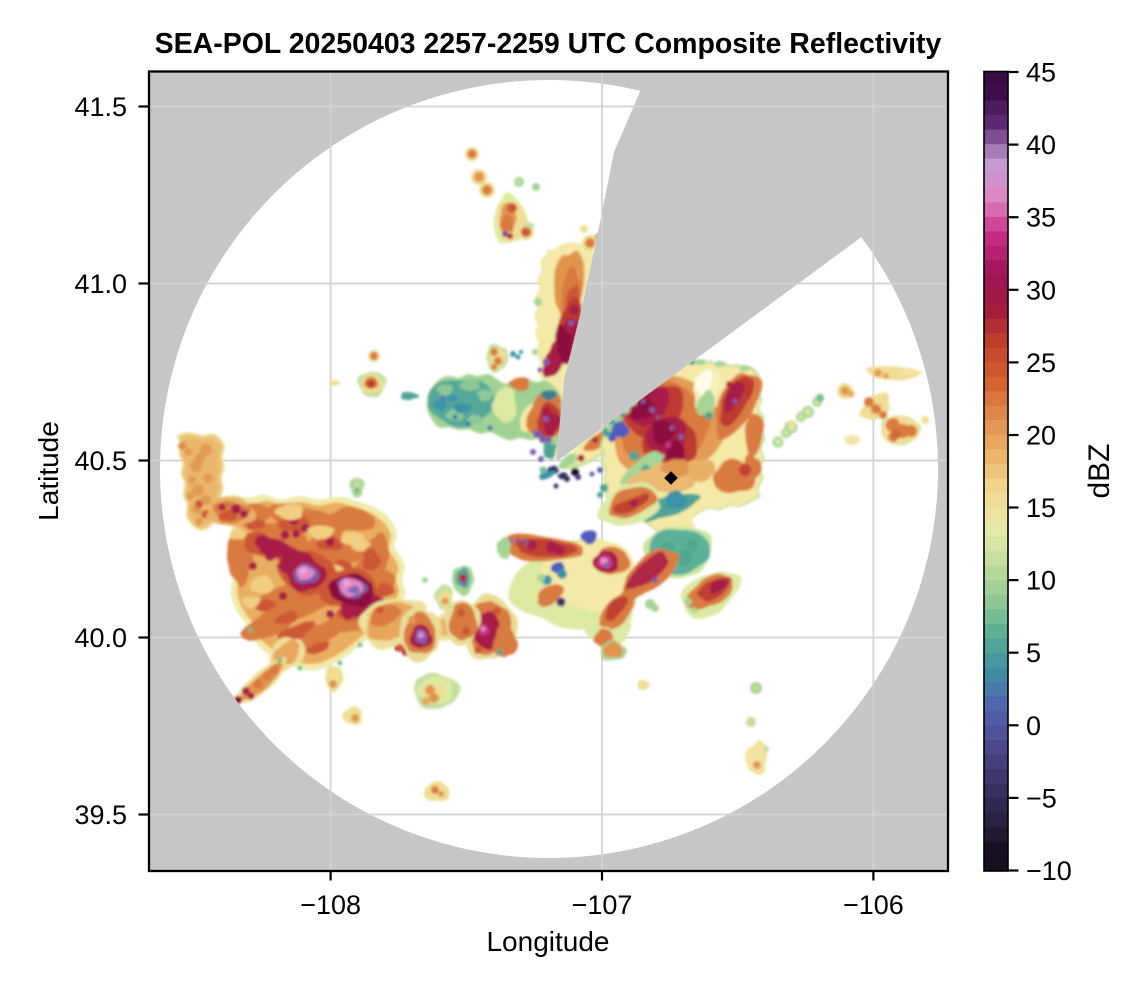 This screenshot has height=990, width=1146. I want to click on svg-text: 25, so click(1041, 363).